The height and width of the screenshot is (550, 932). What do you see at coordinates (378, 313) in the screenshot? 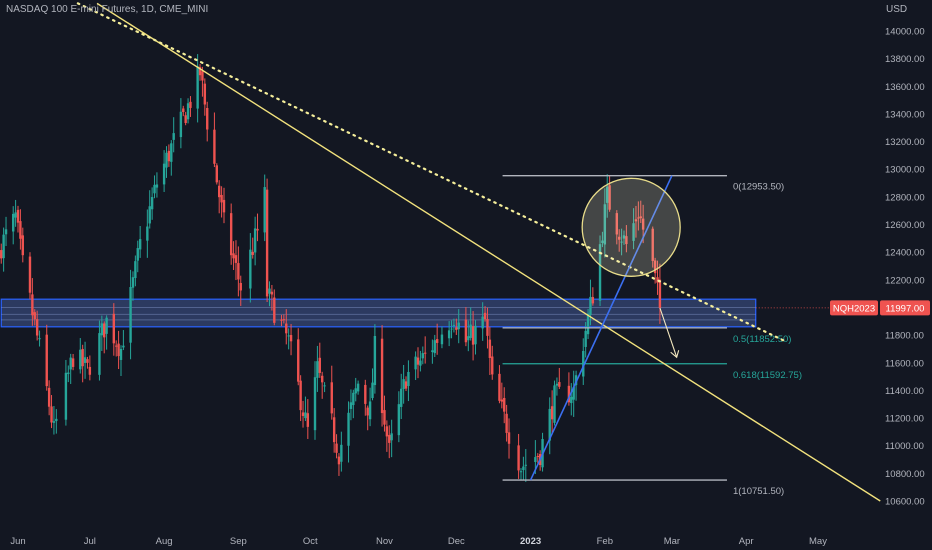
I see `support-zone` at bounding box center [378, 313].